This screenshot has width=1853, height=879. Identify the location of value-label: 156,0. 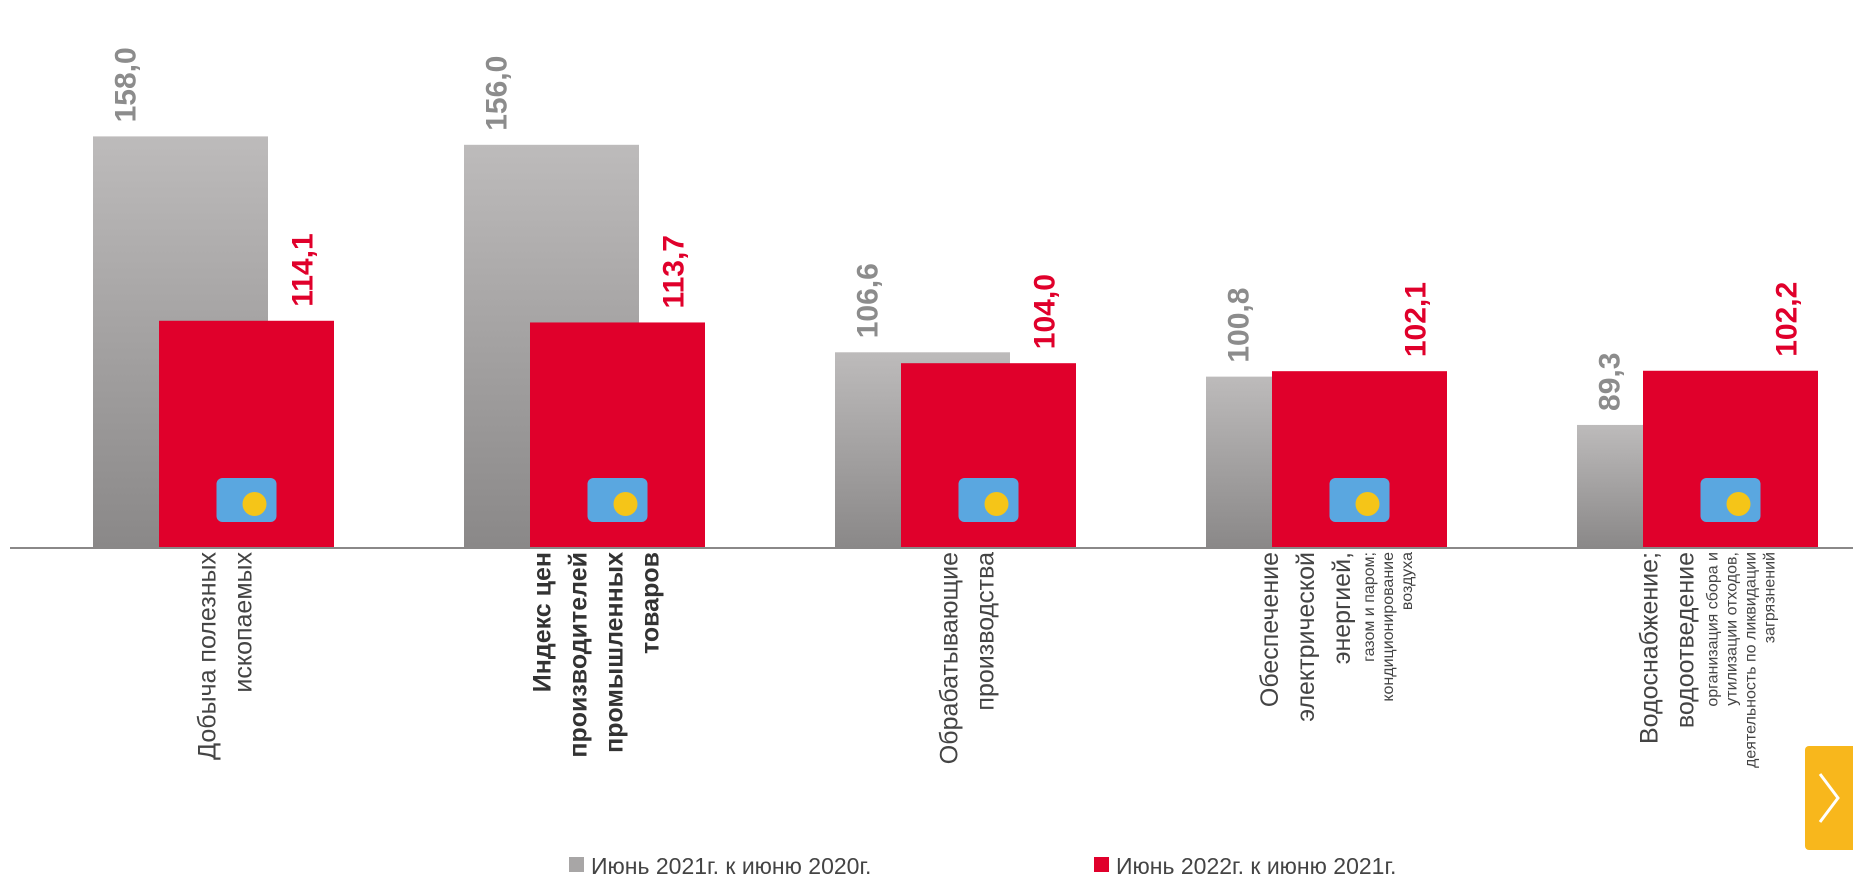
(497, 93).